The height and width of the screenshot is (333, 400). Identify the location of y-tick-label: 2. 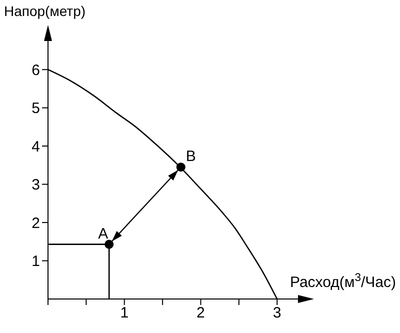
(36, 223).